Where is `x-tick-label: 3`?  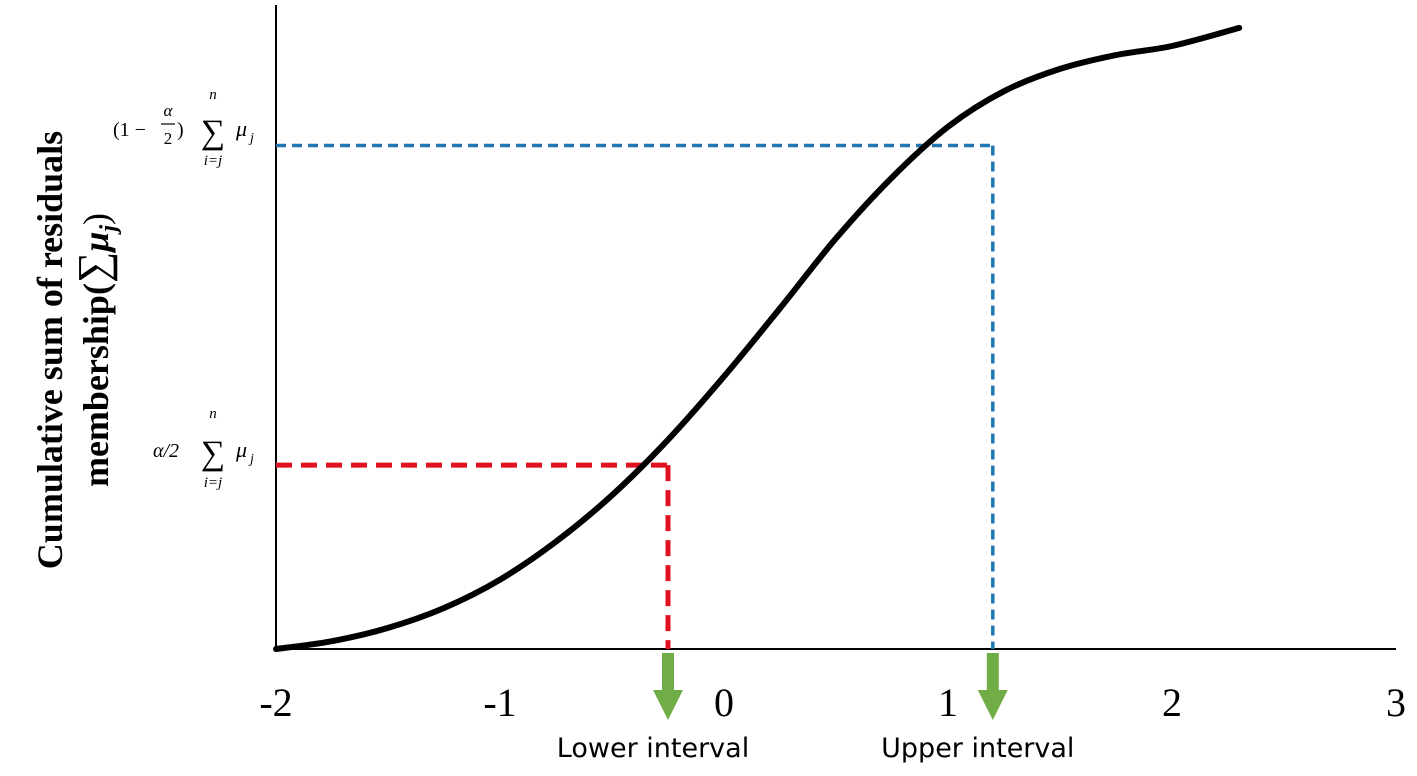
x-tick-label: 3 is located at coordinates (1396, 702).